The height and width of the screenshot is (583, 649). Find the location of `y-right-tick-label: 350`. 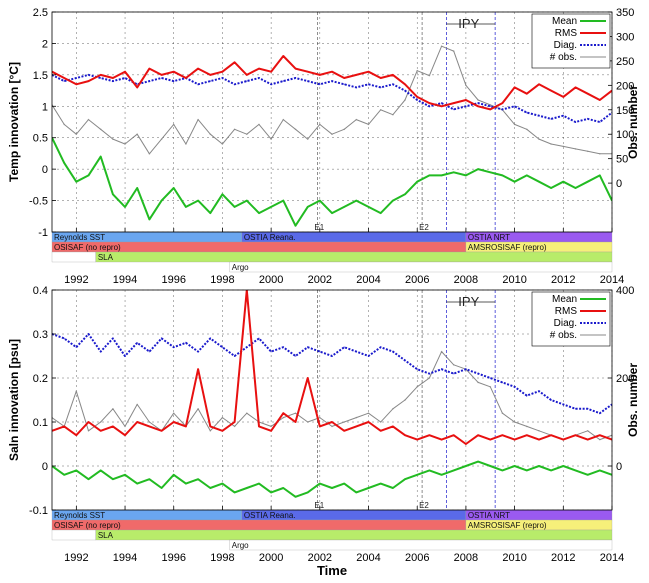

y-right-tick-label: 350 is located at coordinates (625, 13).